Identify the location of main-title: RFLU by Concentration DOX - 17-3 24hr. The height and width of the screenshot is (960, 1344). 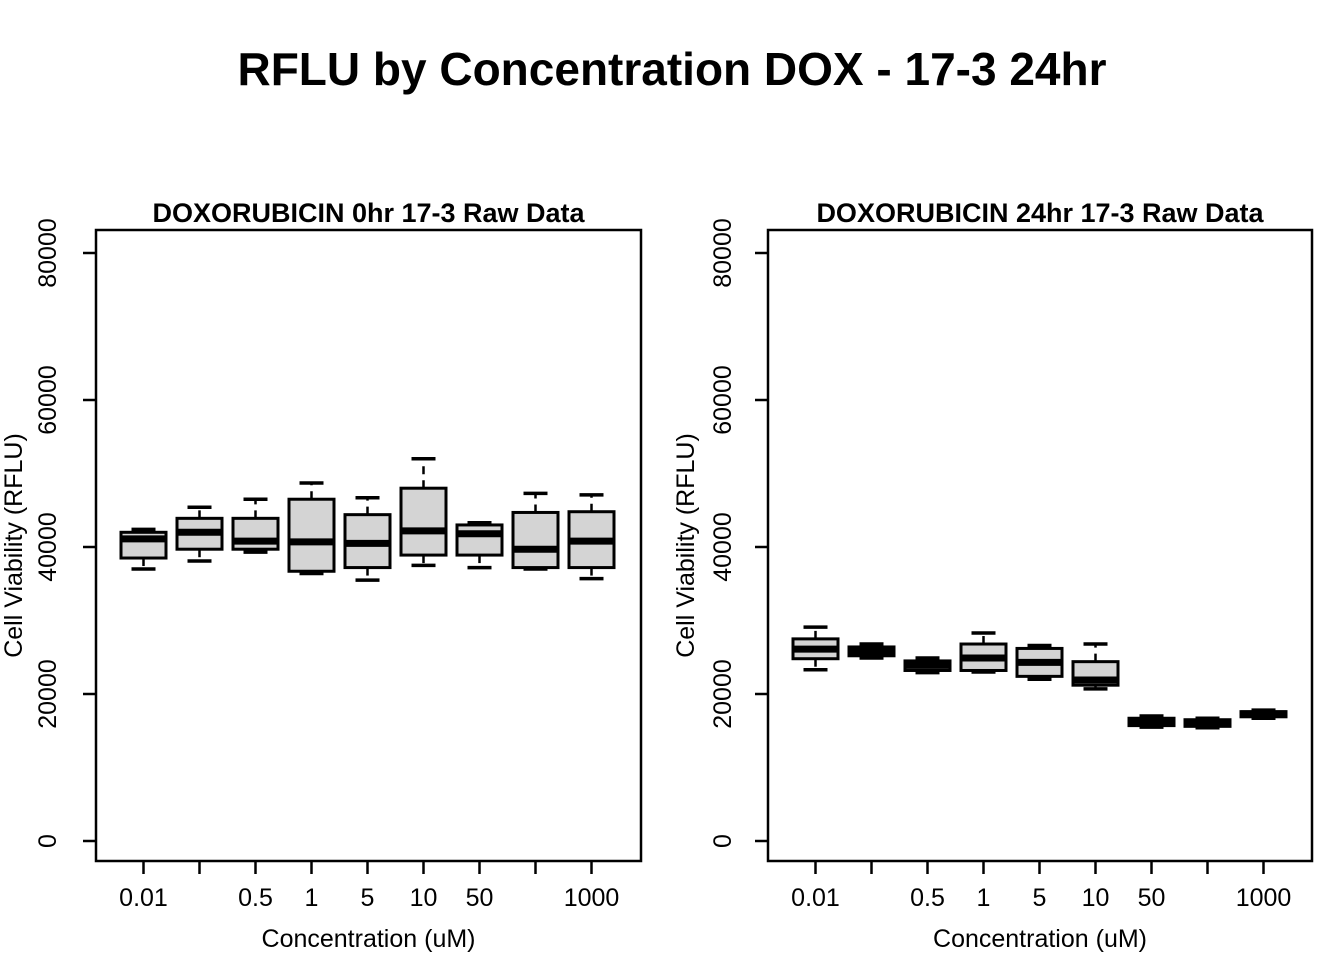
(672, 69).